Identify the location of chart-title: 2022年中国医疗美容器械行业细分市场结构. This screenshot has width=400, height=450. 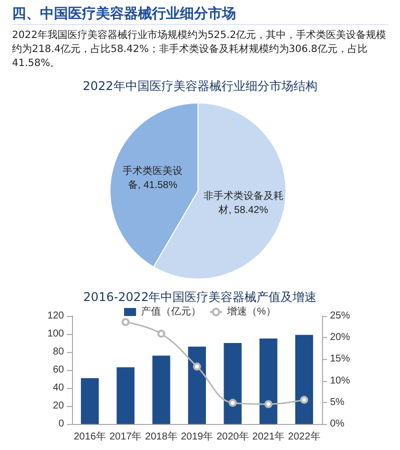
(200, 86).